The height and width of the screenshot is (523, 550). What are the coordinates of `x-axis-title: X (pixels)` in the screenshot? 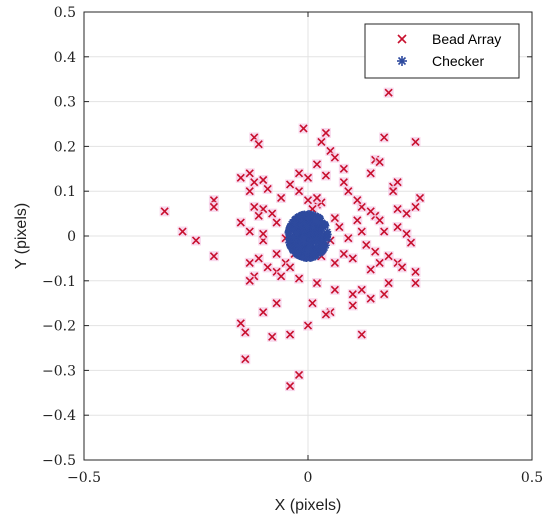 It's located at (308, 505).